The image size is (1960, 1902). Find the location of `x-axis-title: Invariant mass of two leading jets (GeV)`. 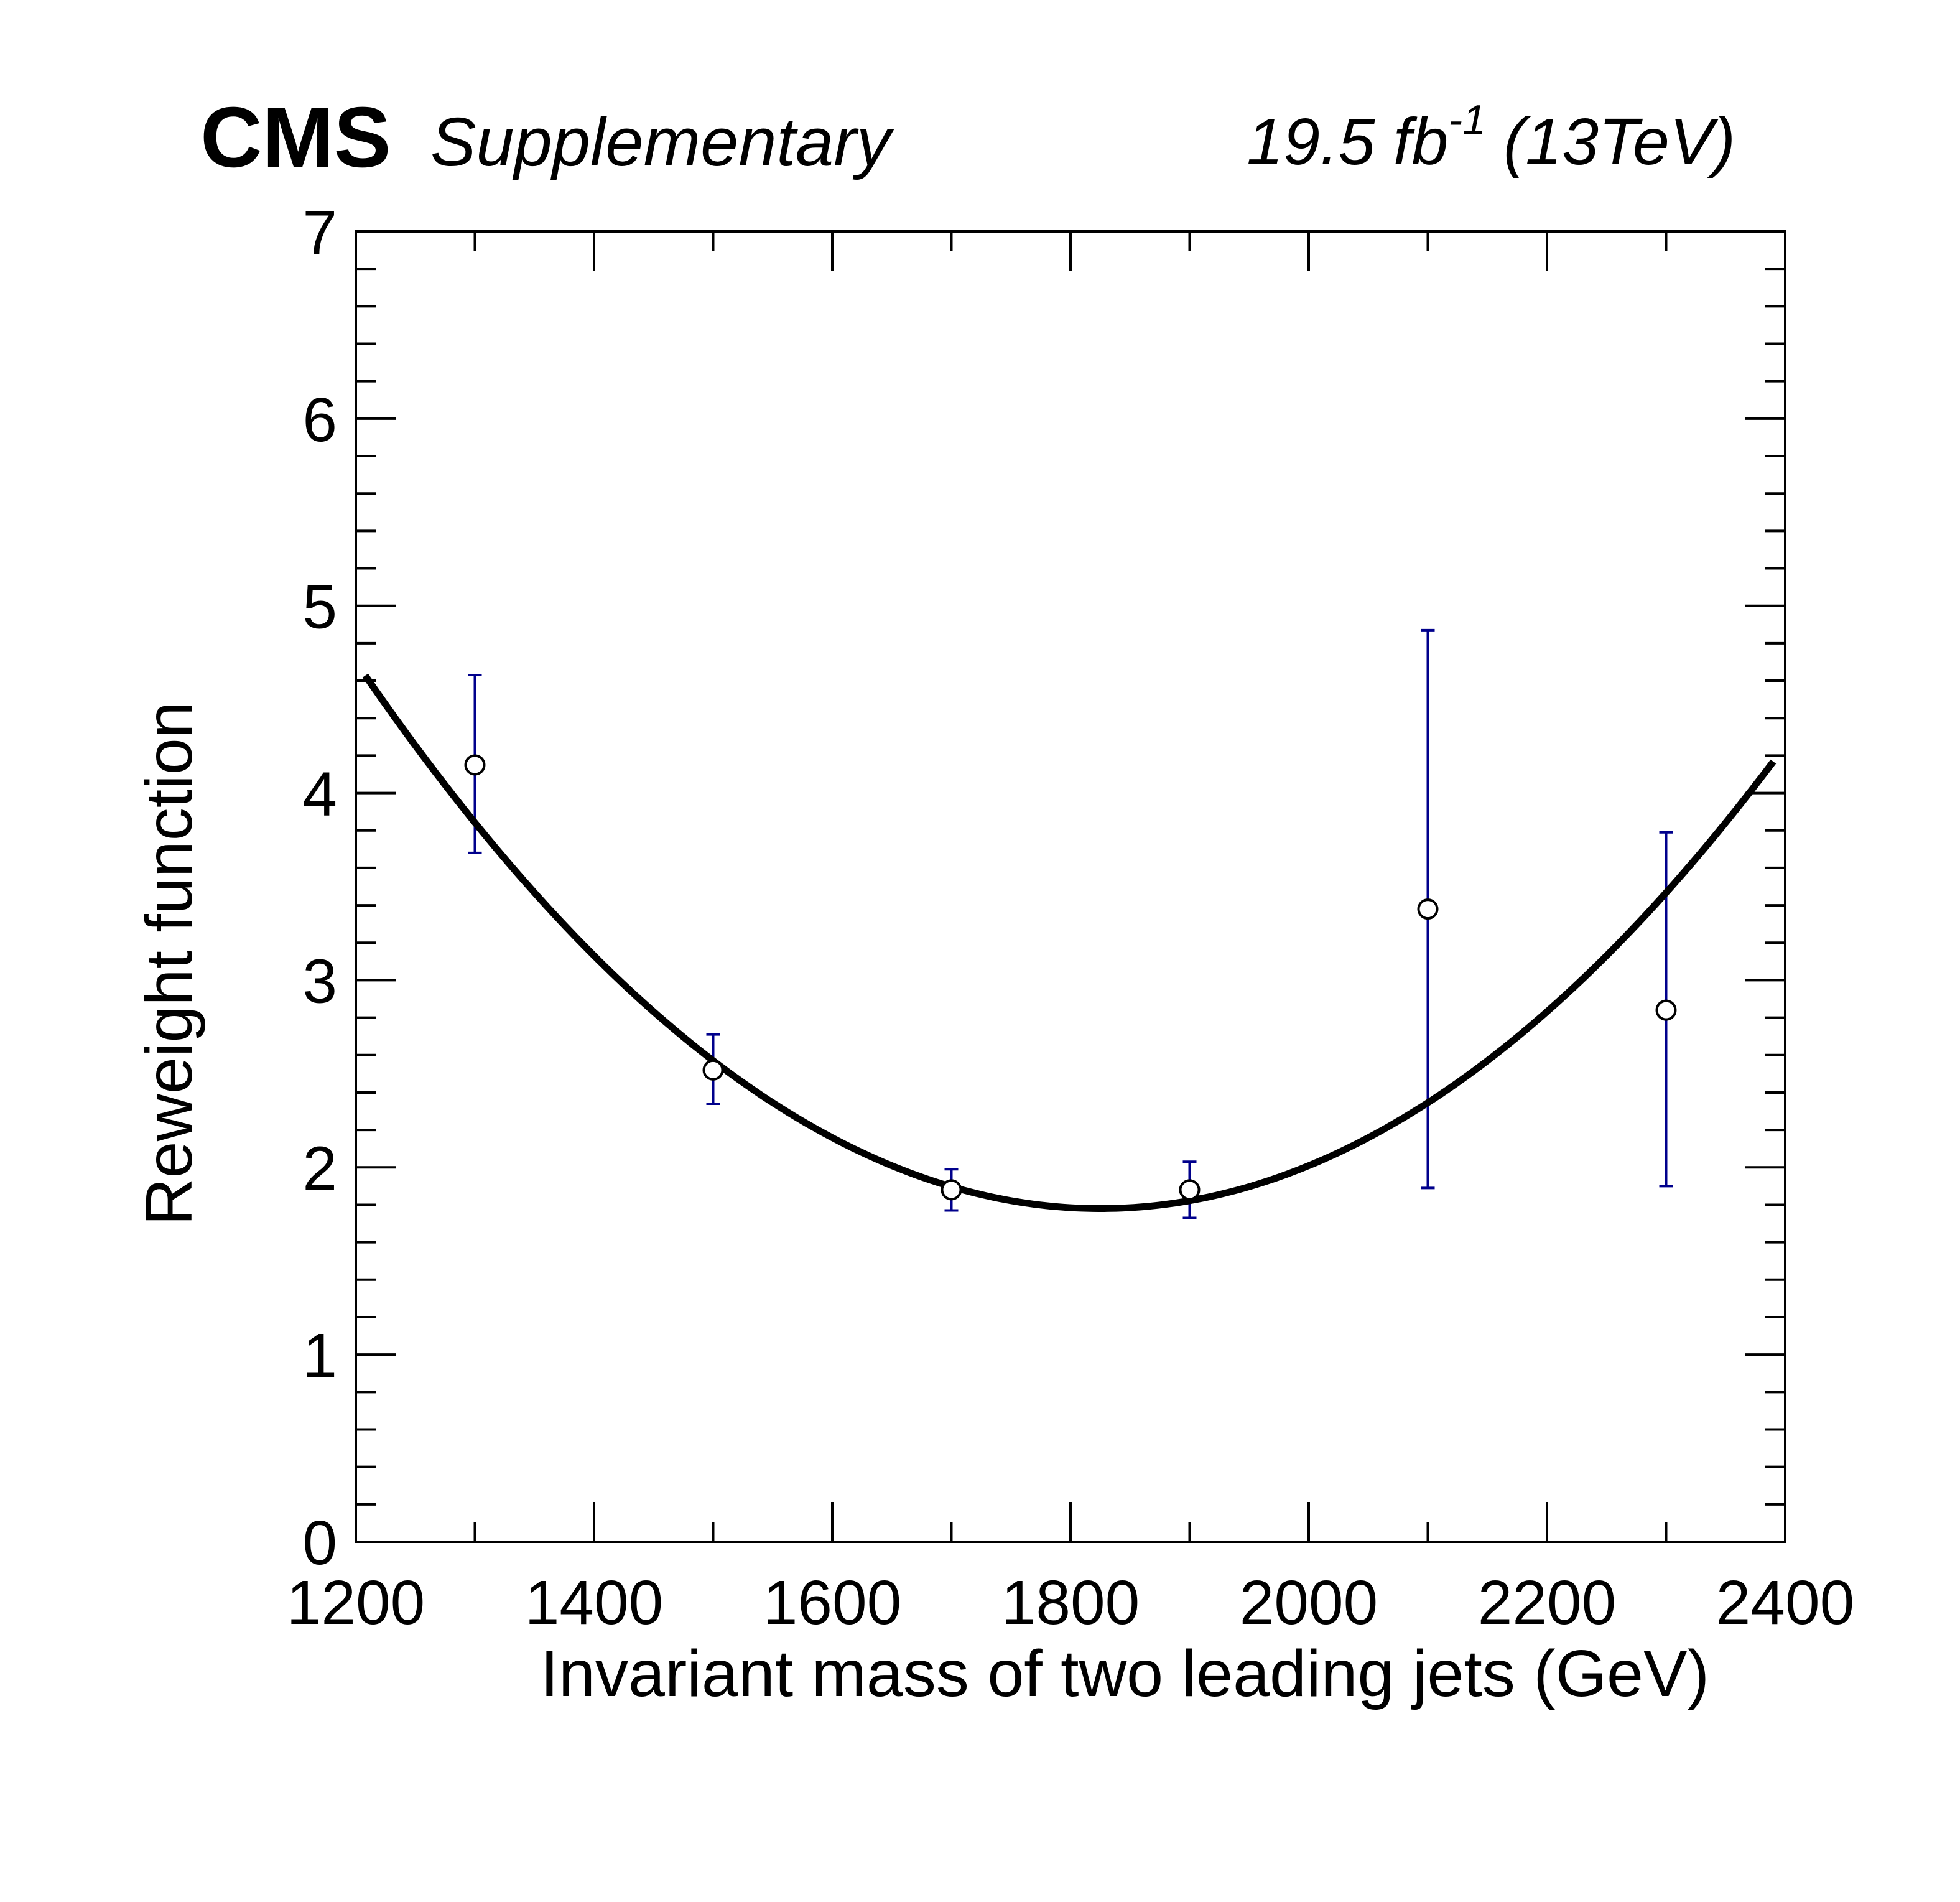

x-axis-title: Invariant mass of two leading jets (GeV) is located at coordinates (1125, 1673).